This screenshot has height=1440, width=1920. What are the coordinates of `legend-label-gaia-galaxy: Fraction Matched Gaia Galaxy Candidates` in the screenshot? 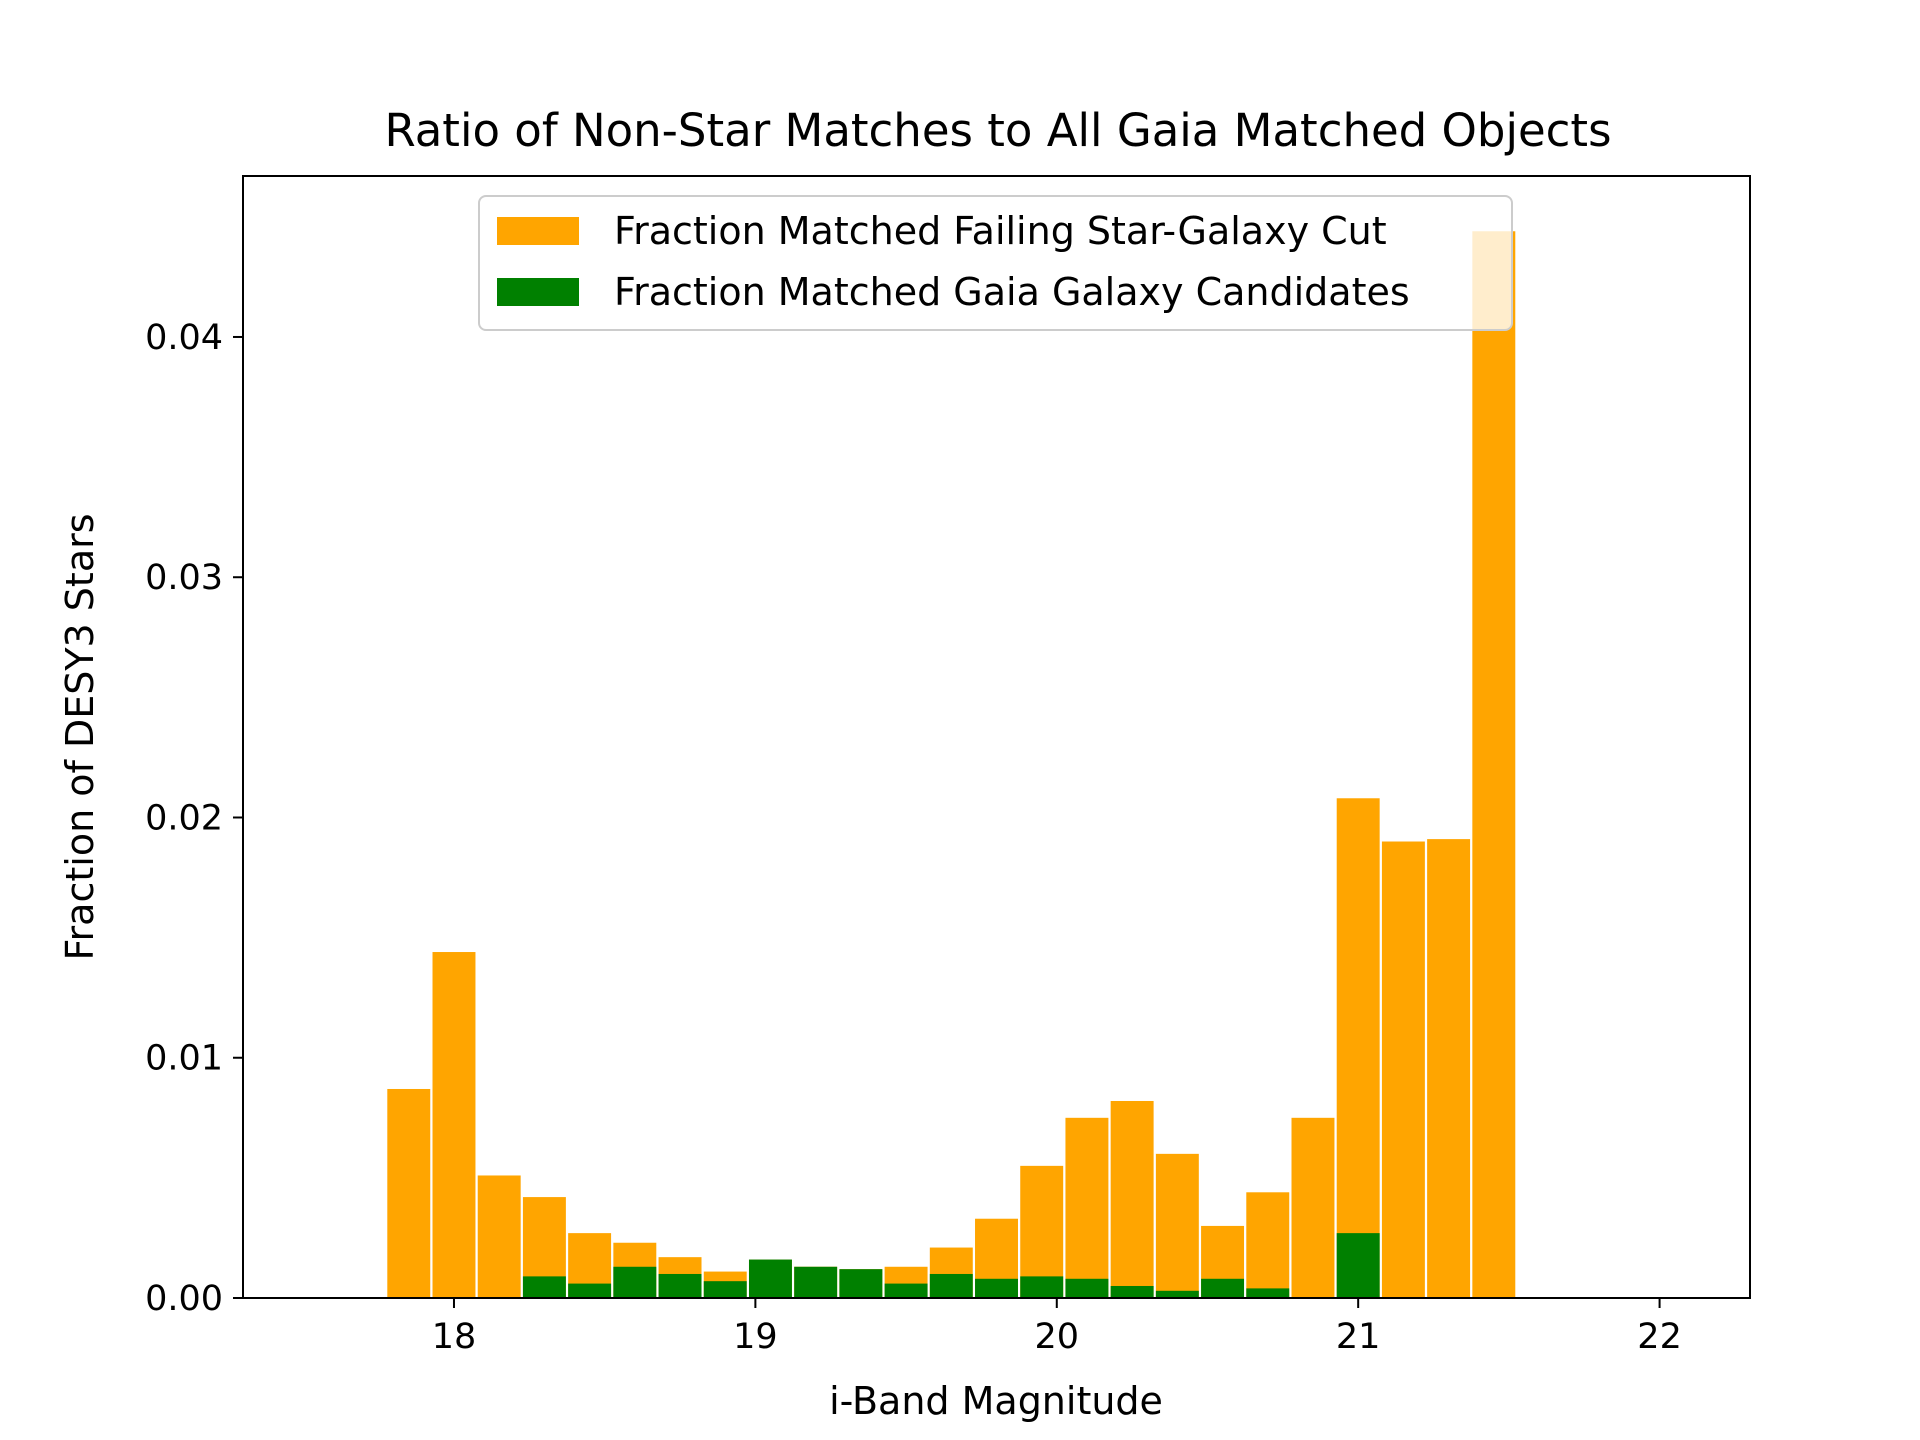 It's located at (1012, 292).